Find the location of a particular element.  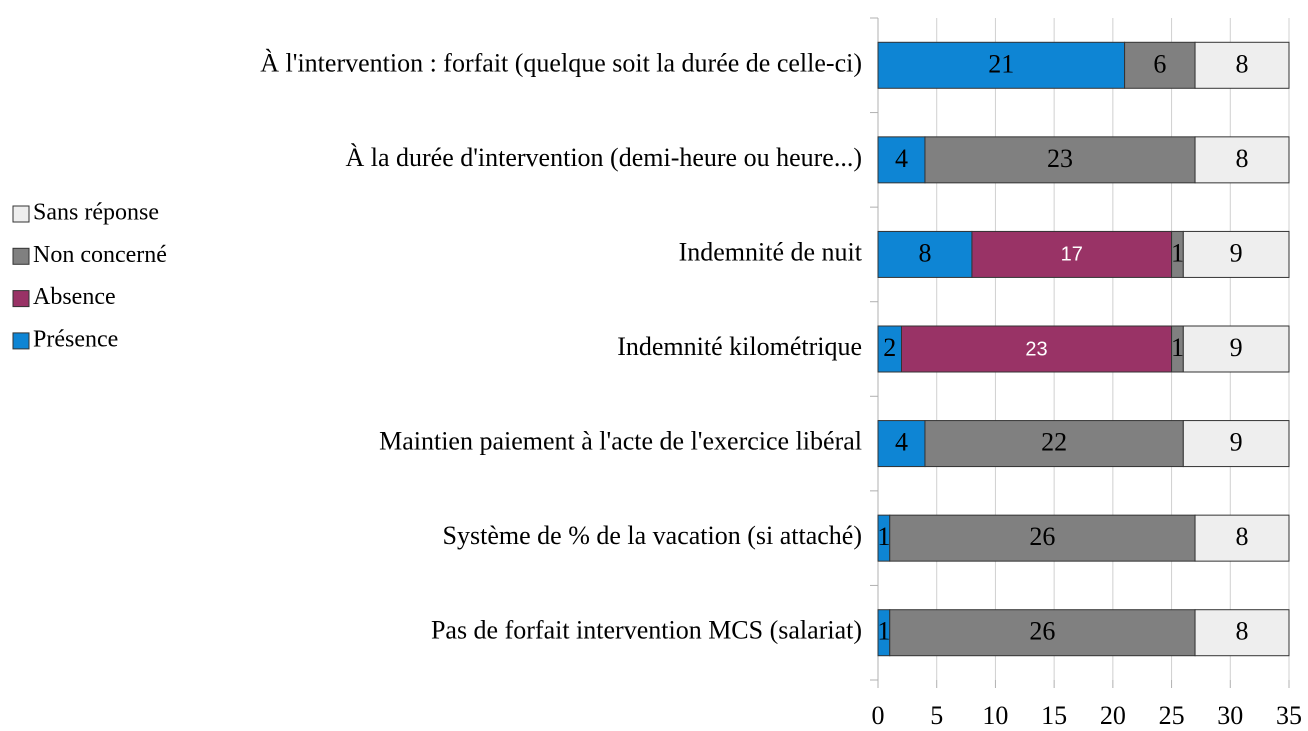

legend-label: Sans réponse is located at coordinates (96, 213).